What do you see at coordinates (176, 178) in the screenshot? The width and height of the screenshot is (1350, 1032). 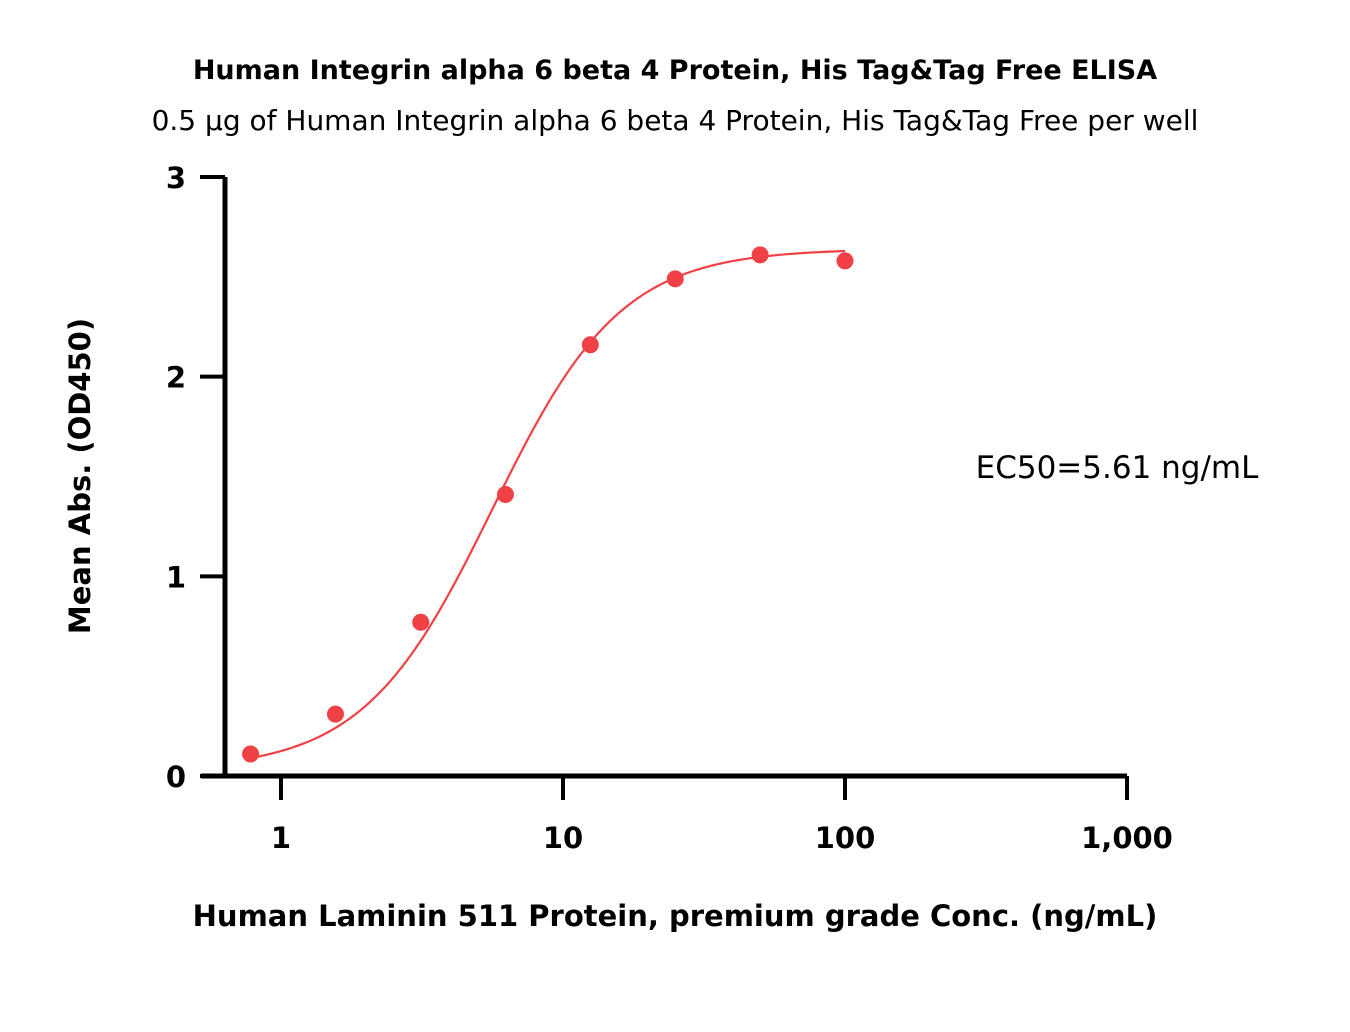 I see `y-tick-label: 3` at bounding box center [176, 178].